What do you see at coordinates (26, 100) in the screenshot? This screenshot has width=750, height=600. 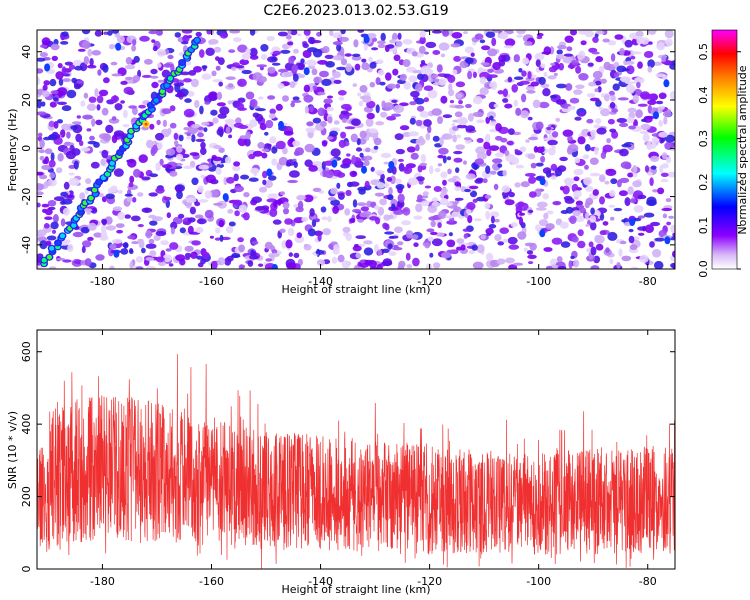 I see `y-tick-label: 20` at bounding box center [26, 100].